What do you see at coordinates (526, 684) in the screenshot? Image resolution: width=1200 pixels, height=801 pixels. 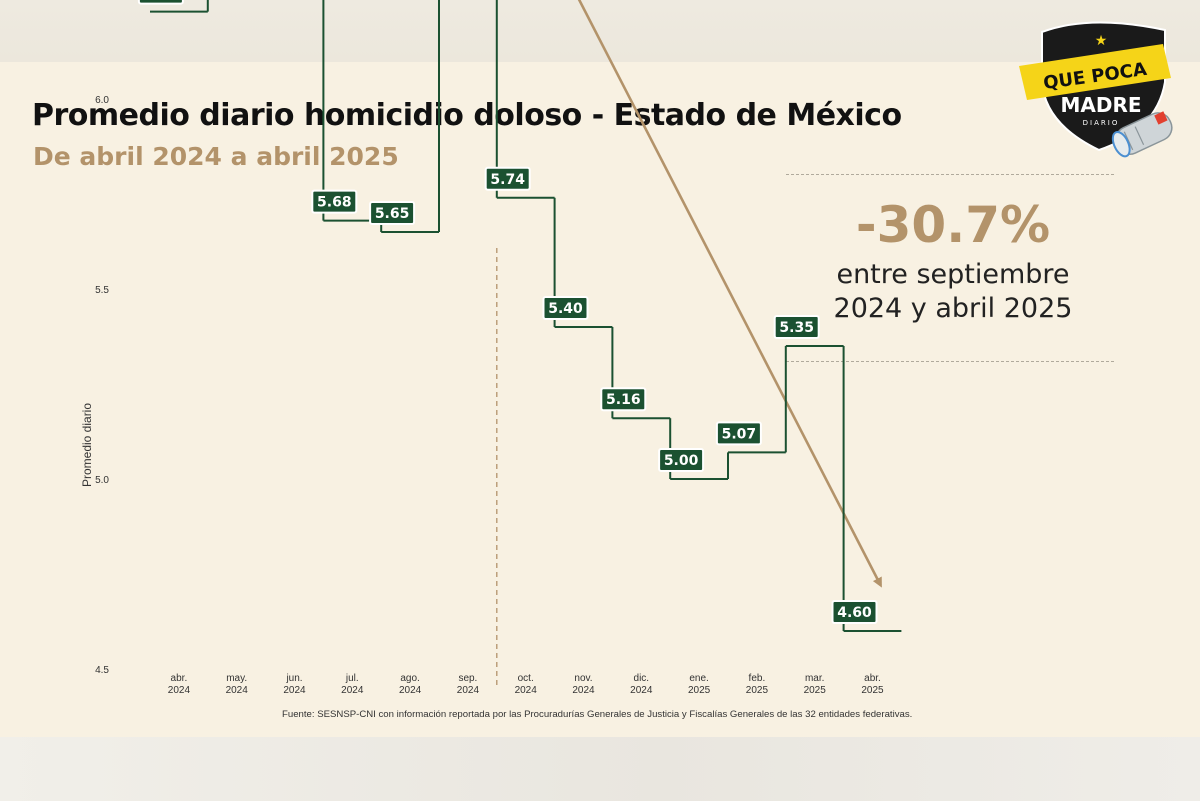 I see `x-tick-label: oct. 2024` at bounding box center [526, 684].